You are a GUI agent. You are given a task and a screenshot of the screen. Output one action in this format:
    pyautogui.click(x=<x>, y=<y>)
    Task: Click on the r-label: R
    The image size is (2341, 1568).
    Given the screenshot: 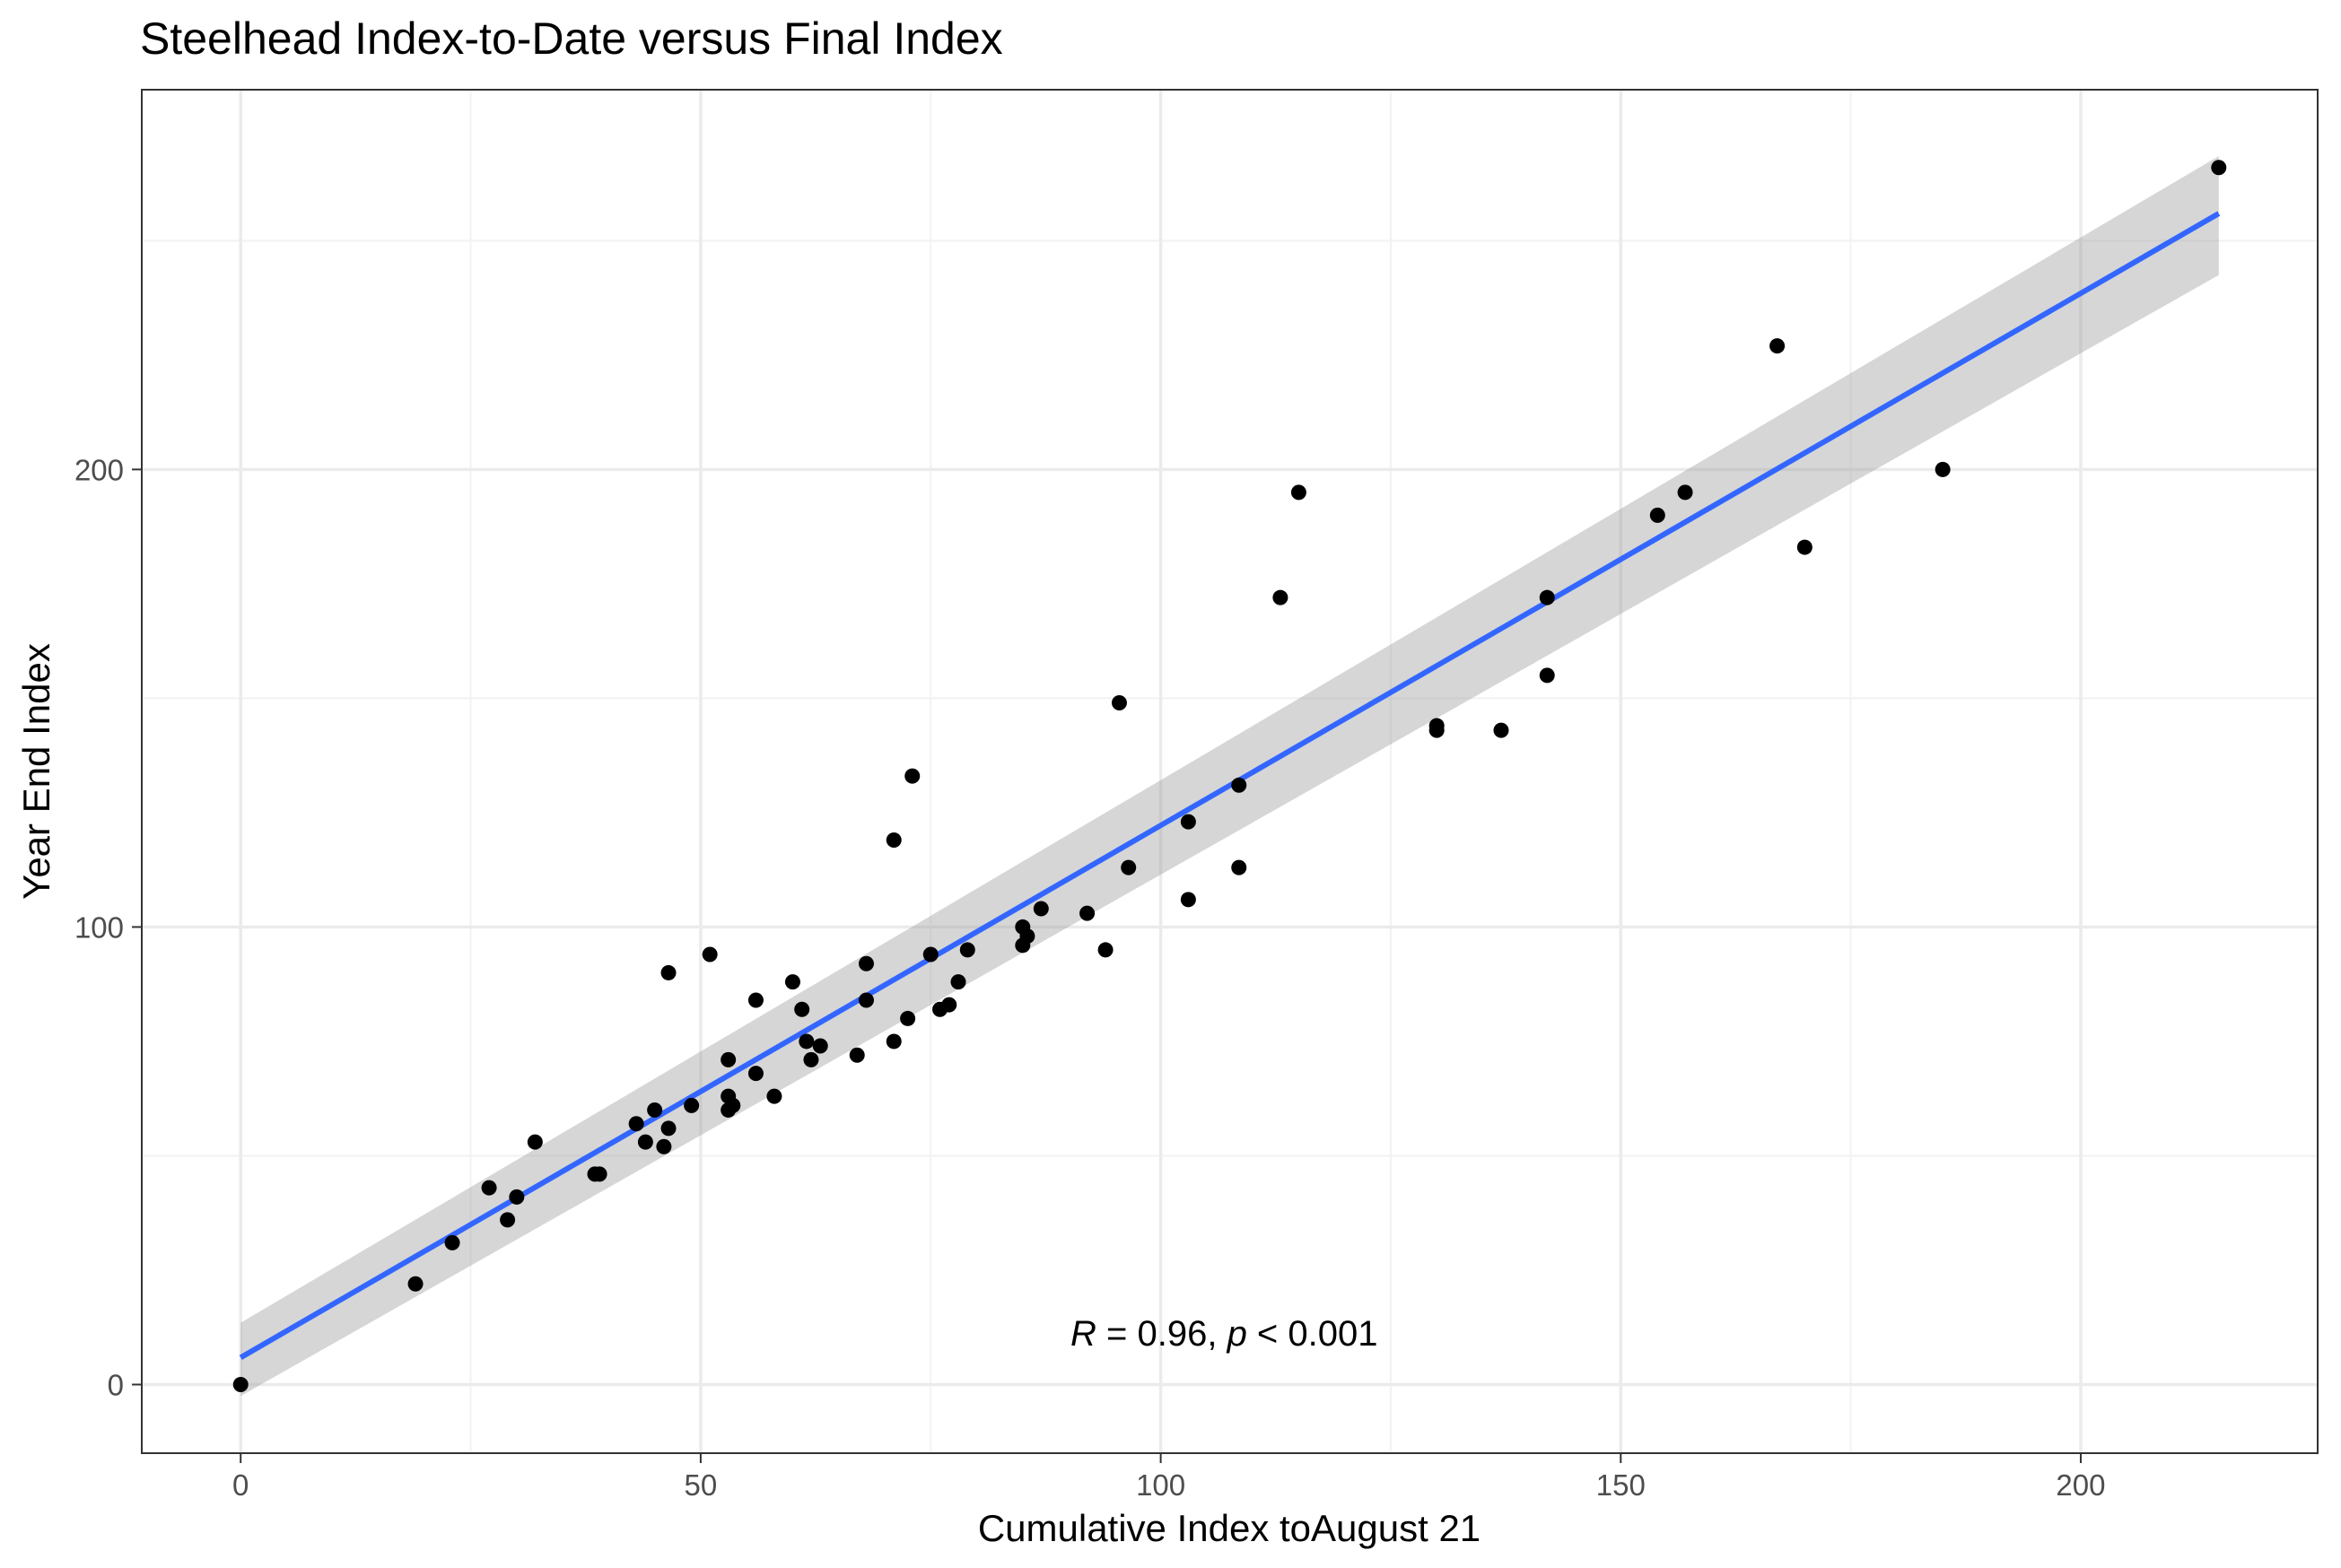 What is the action you would take?
    pyautogui.click(x=1083, y=1334)
    